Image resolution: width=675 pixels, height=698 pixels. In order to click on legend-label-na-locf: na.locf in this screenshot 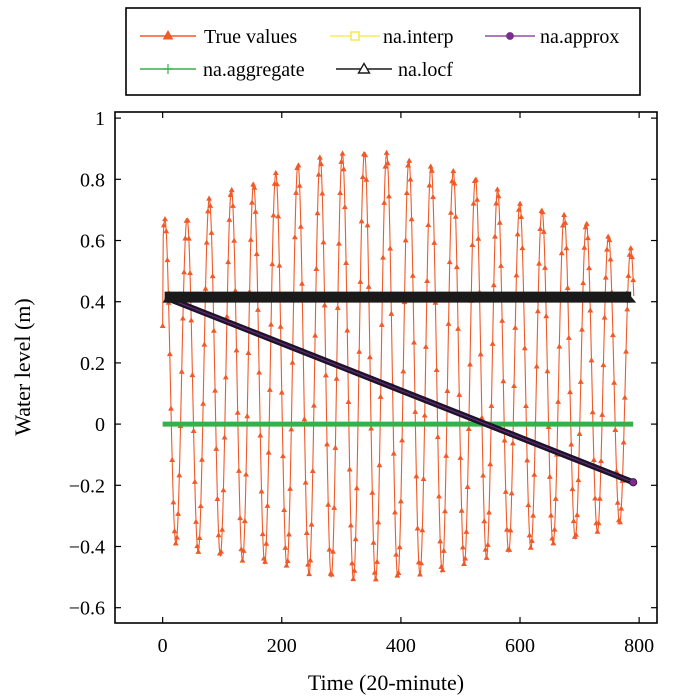, I will do `click(425, 70)`.